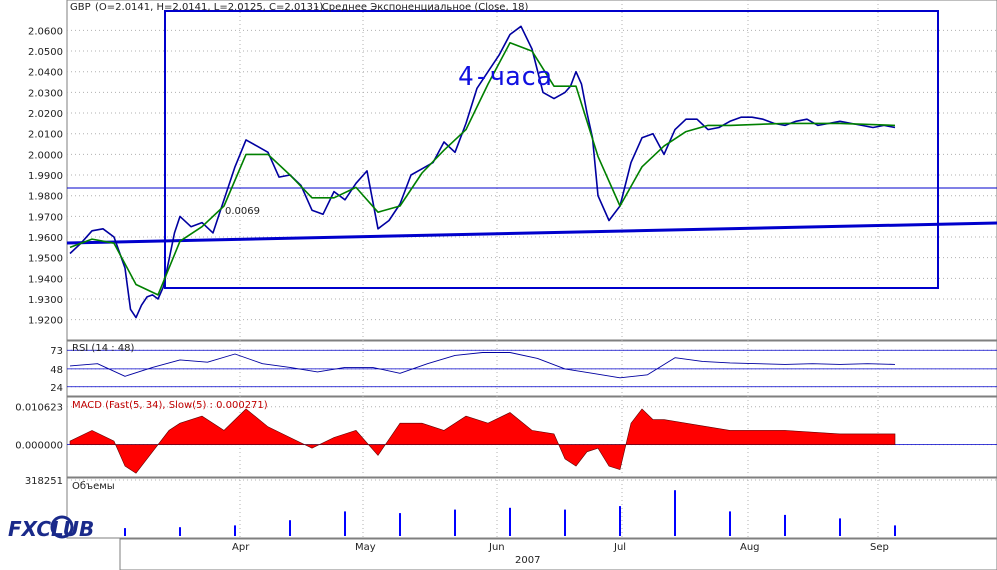 The height and width of the screenshot is (570, 997). I want to click on time-axis, so click(558, 554).